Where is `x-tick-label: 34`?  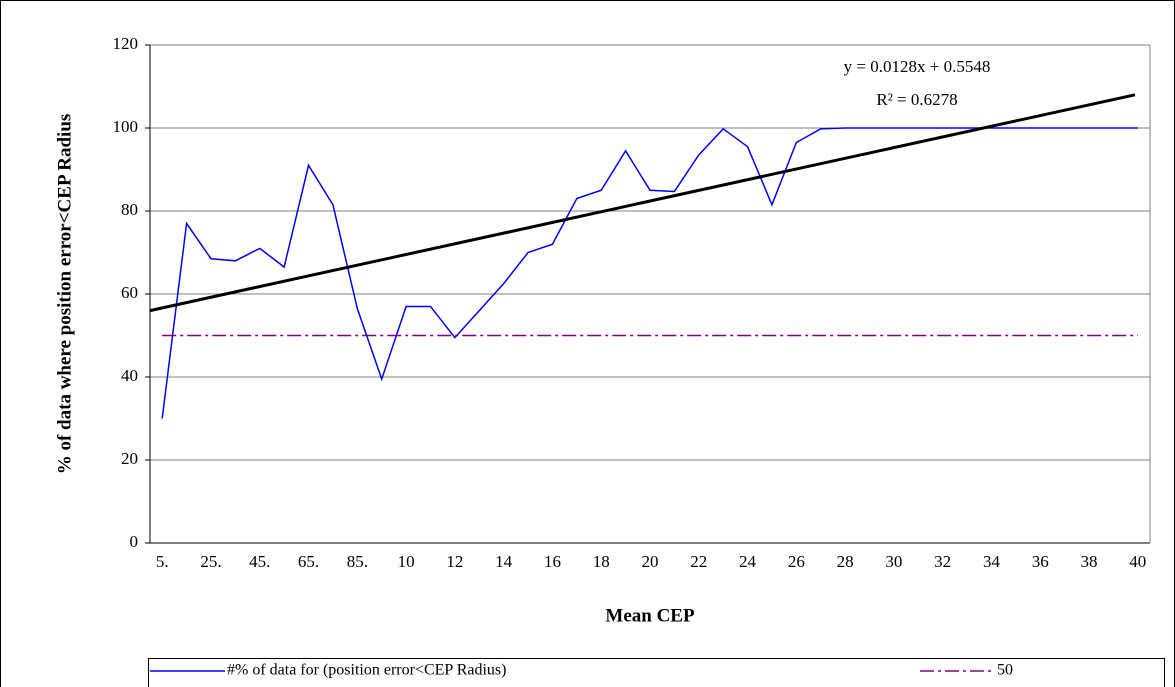 x-tick-label: 34 is located at coordinates (992, 561).